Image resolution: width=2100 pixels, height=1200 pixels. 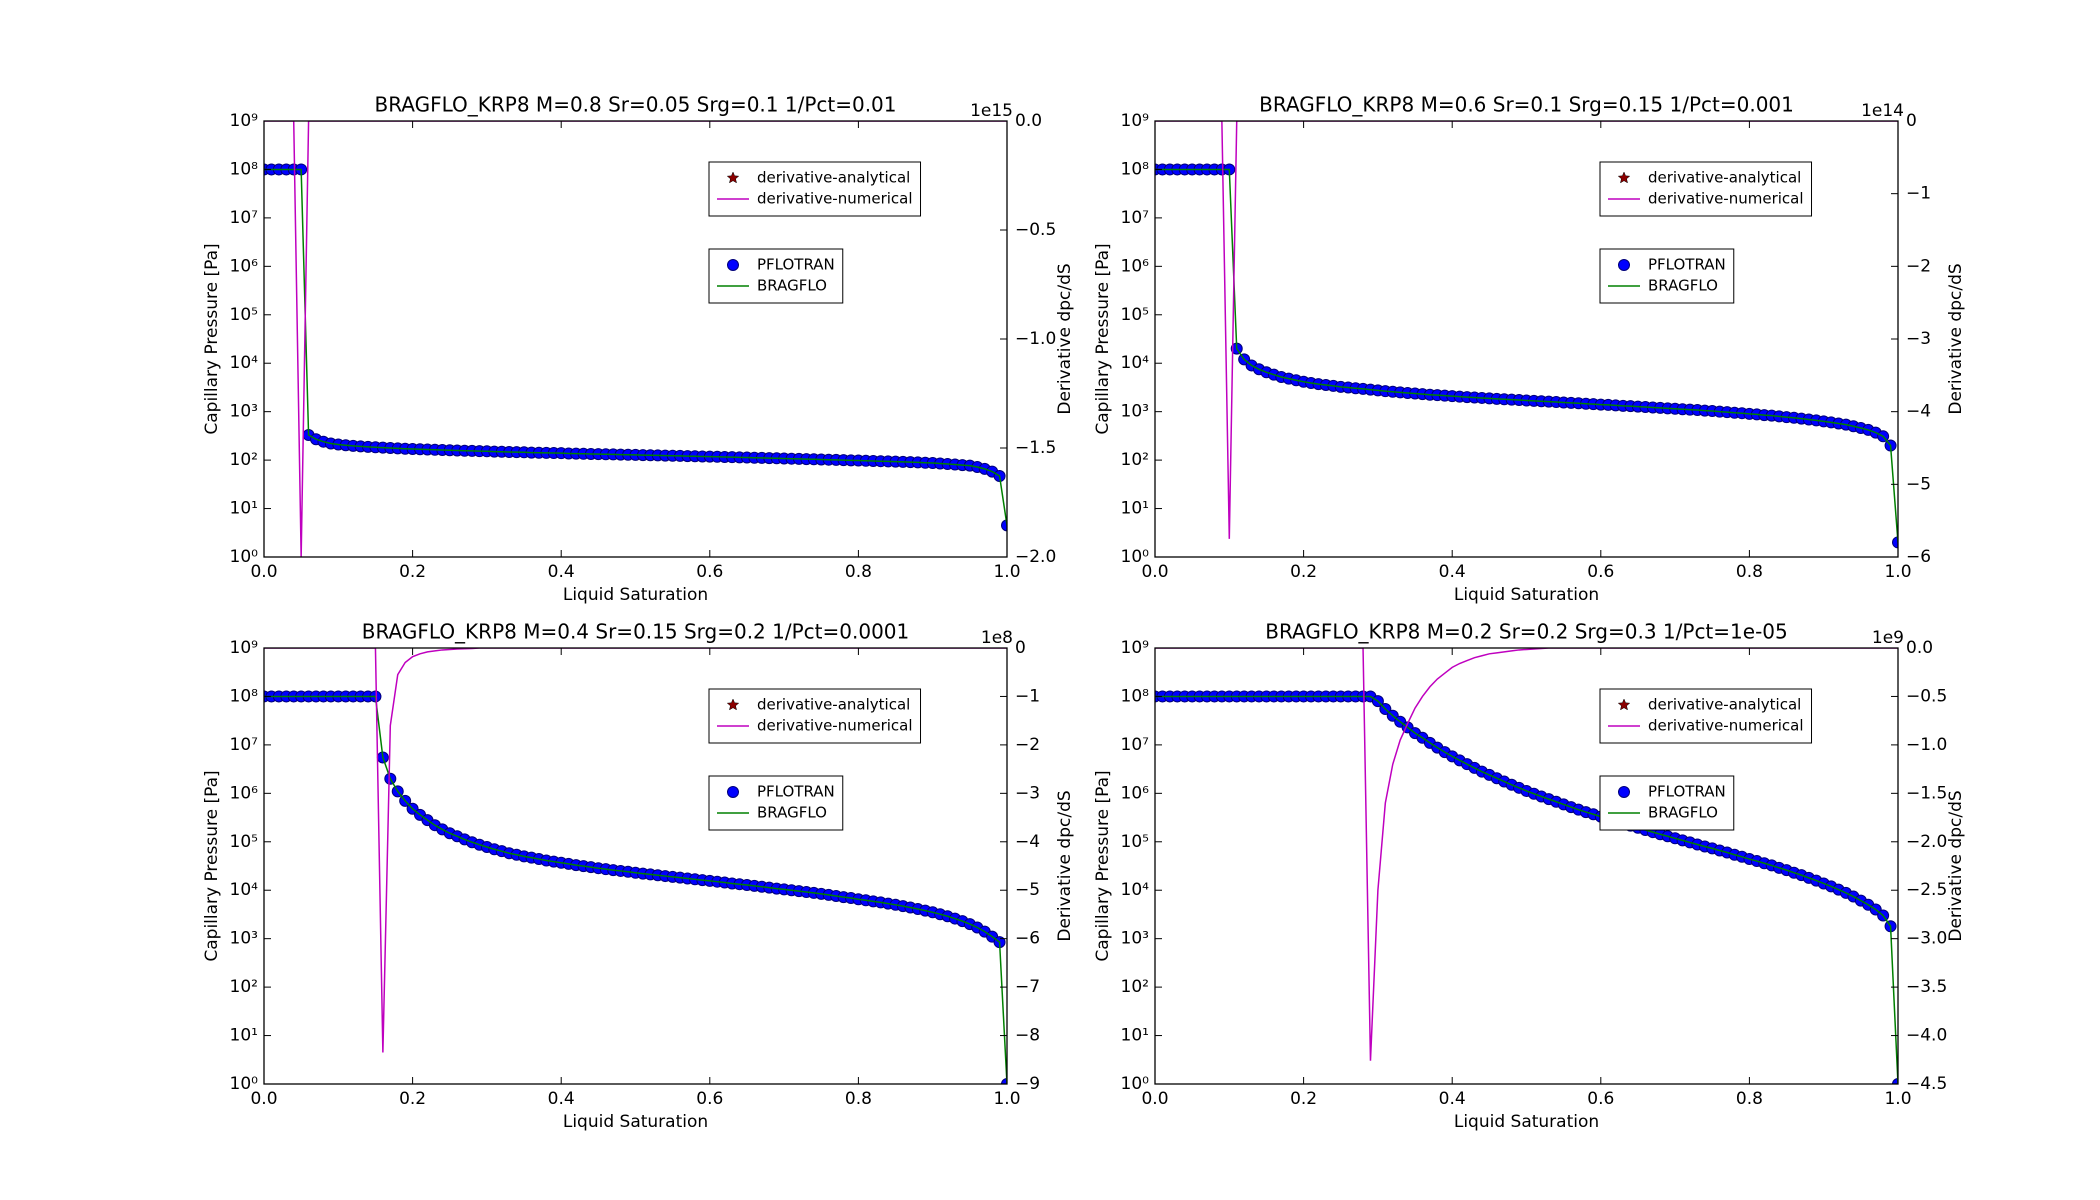 What do you see at coordinates (1926, 890) in the screenshot?
I see `y2-tick-label: −2.5` at bounding box center [1926, 890].